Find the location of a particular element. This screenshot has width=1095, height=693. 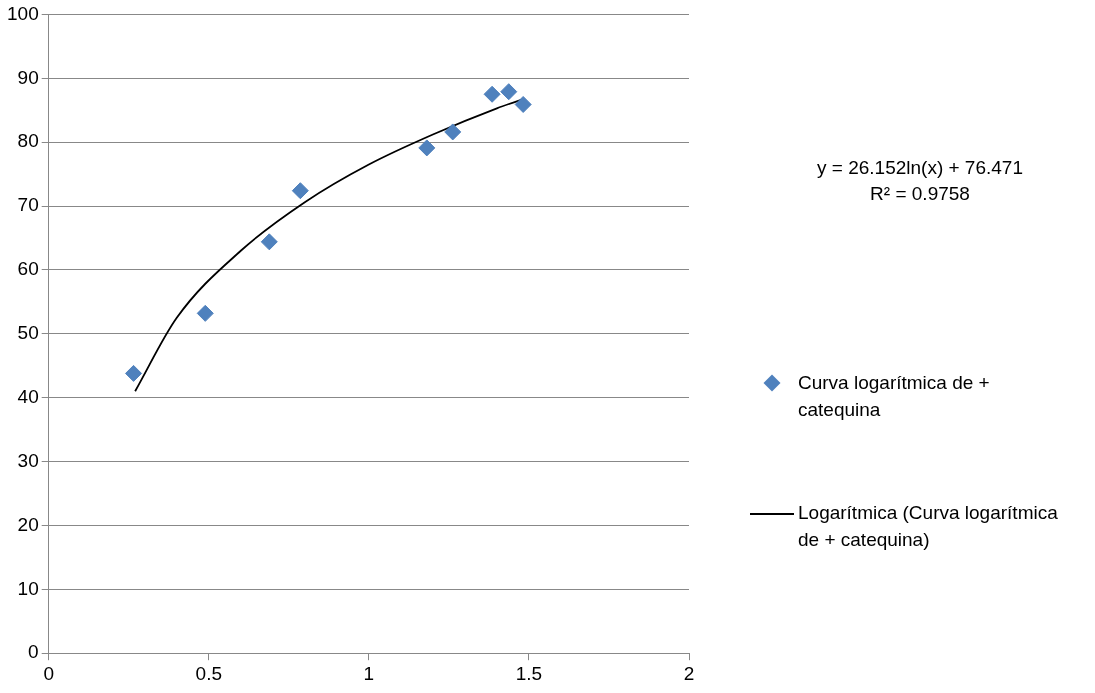

legend-label: Logarítmica (Curva logarítmica de + catequina) is located at coordinates (928, 526).